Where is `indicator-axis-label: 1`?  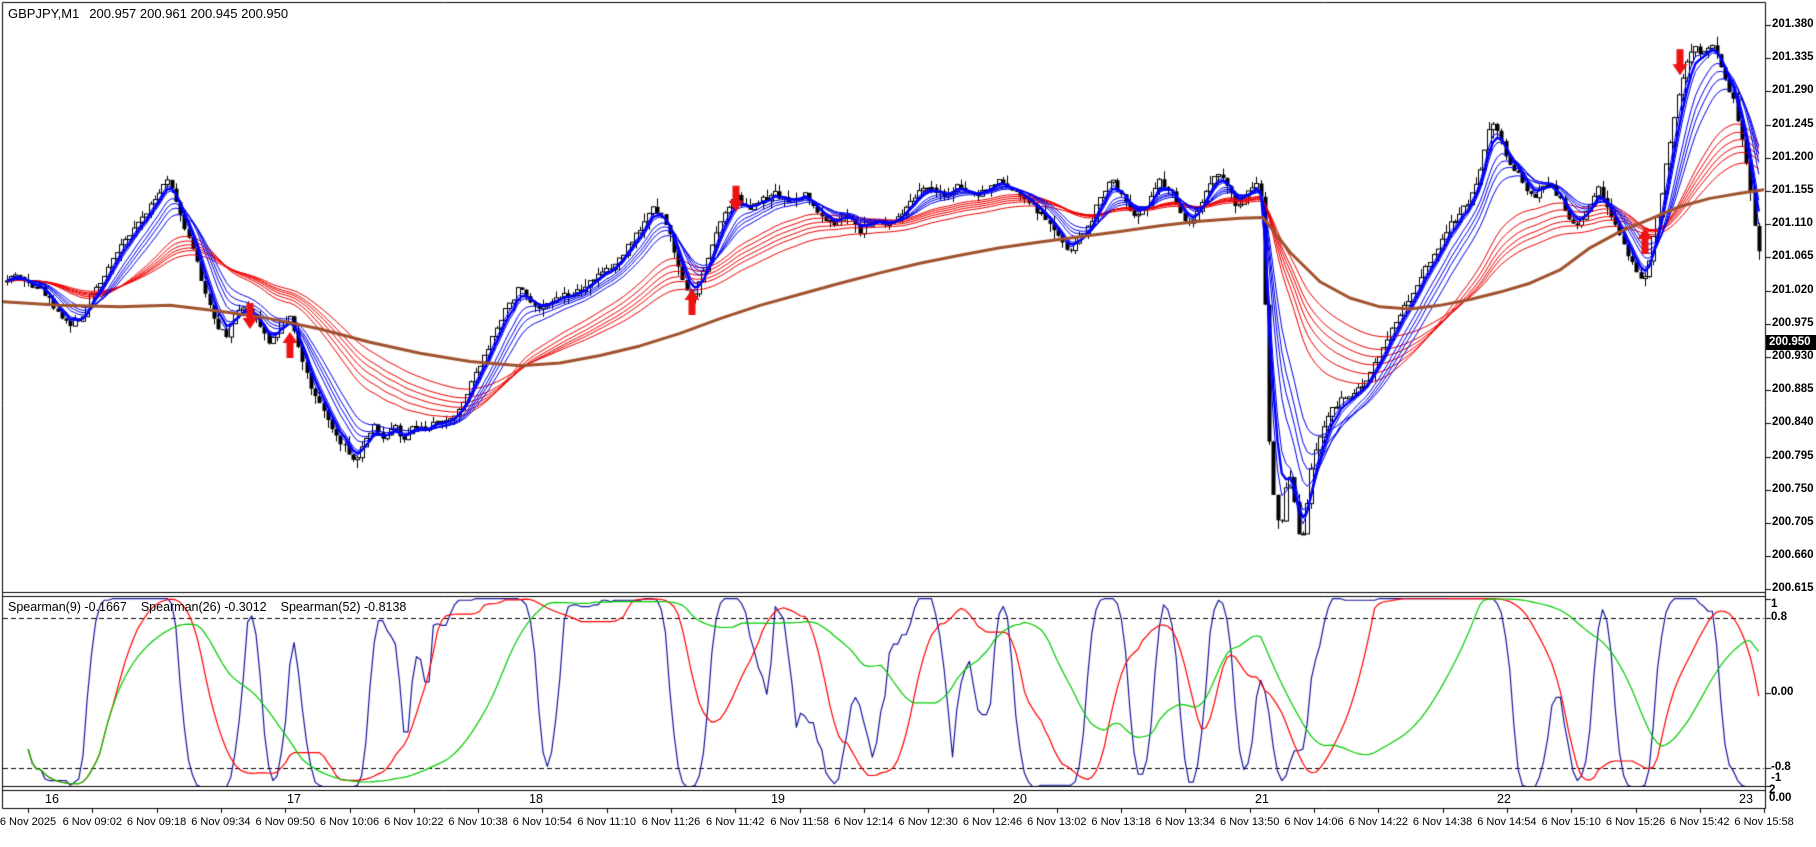 indicator-axis-label: 1 is located at coordinates (1774, 604).